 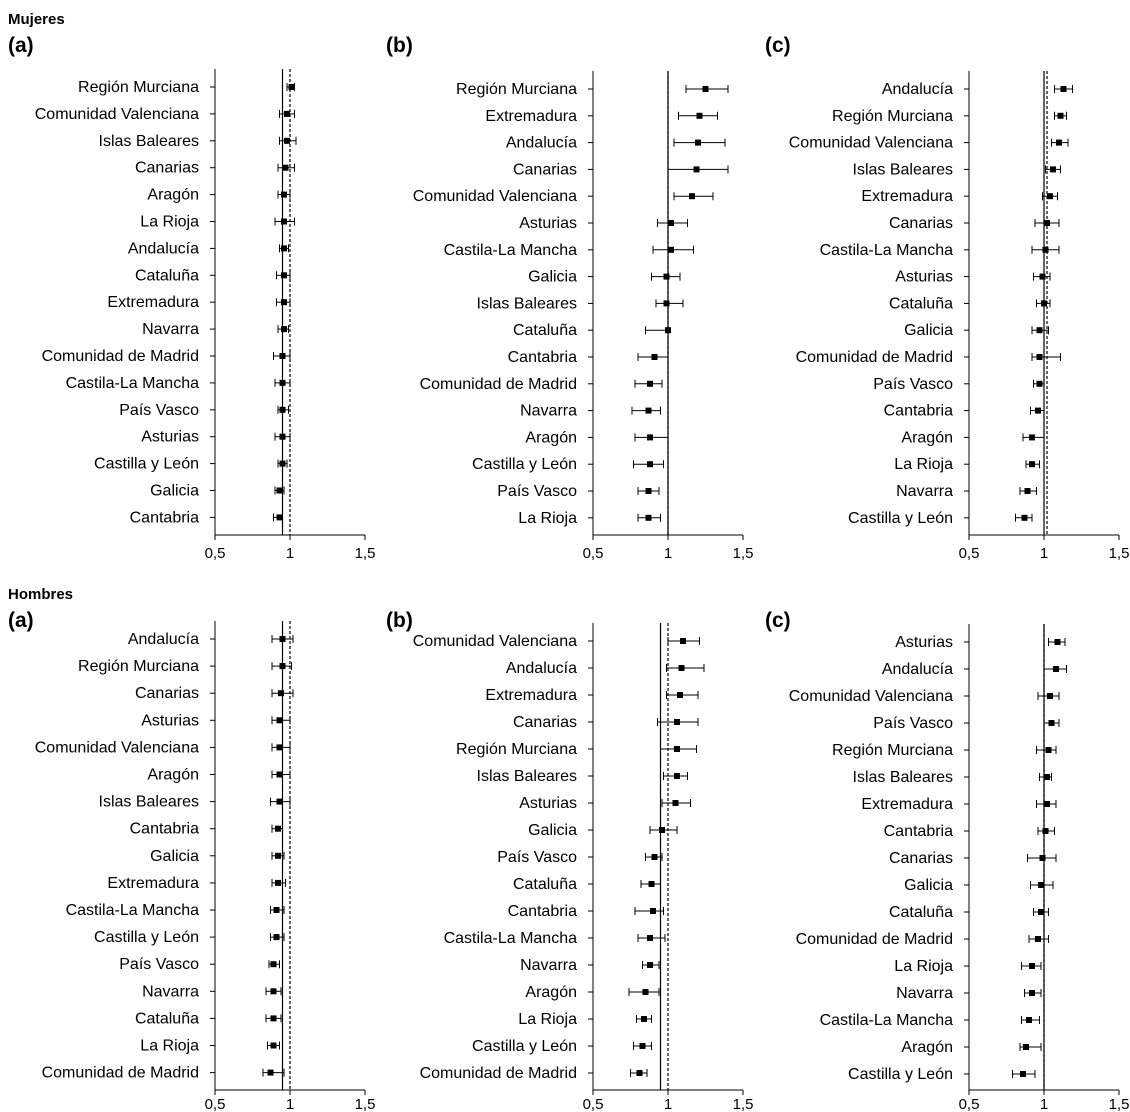 What do you see at coordinates (900, 1074) in the screenshot?
I see `category-label: Castilla y León` at bounding box center [900, 1074].